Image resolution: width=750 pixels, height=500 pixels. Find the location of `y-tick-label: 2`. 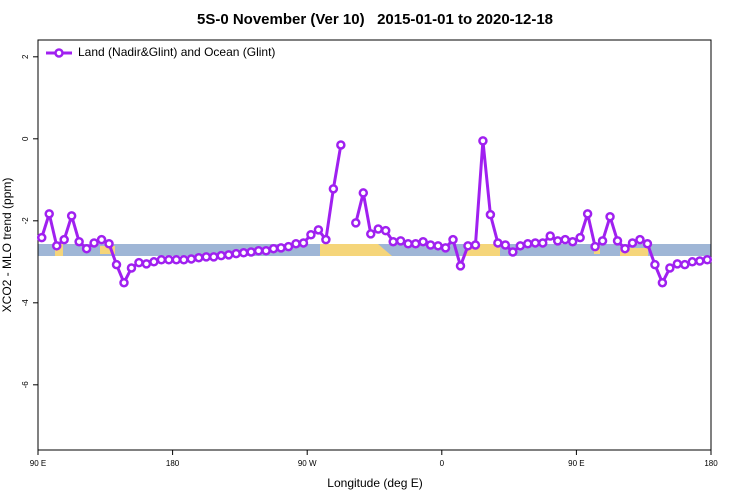

y-tick-label: 2 is located at coordinates (25, 56).